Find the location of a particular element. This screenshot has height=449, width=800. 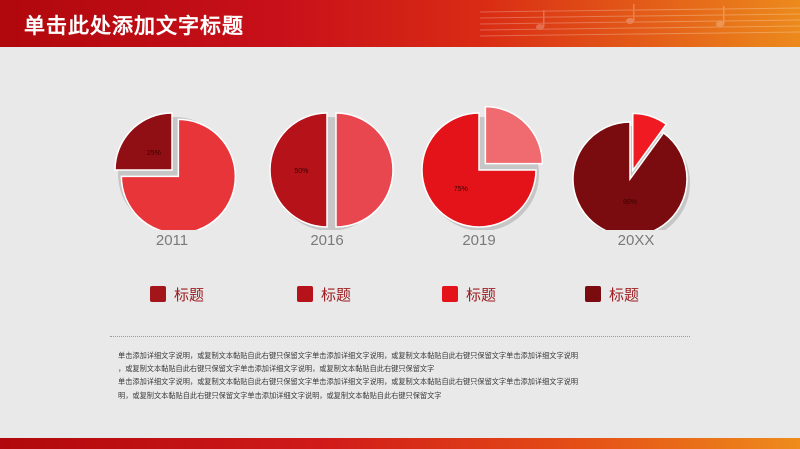

pie-slice-rest-2011 is located at coordinates (178, 174).